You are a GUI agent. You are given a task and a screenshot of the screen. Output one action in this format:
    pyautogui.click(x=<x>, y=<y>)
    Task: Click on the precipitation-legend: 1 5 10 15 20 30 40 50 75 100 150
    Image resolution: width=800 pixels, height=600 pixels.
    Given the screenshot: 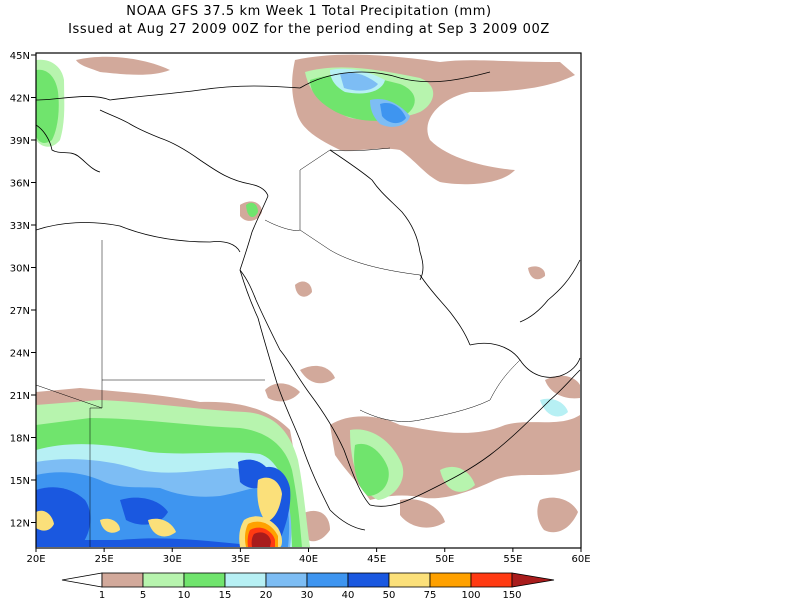 What is the action you would take?
    pyautogui.click(x=308, y=586)
    